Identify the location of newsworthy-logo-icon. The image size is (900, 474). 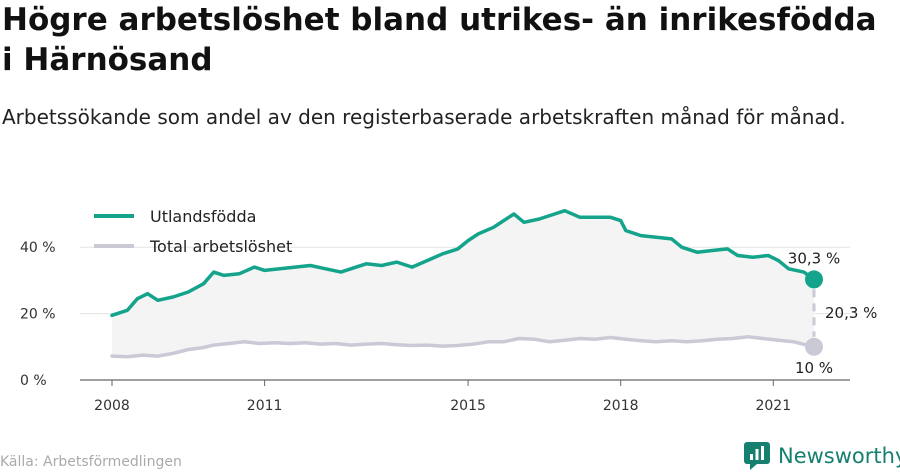
(757, 456).